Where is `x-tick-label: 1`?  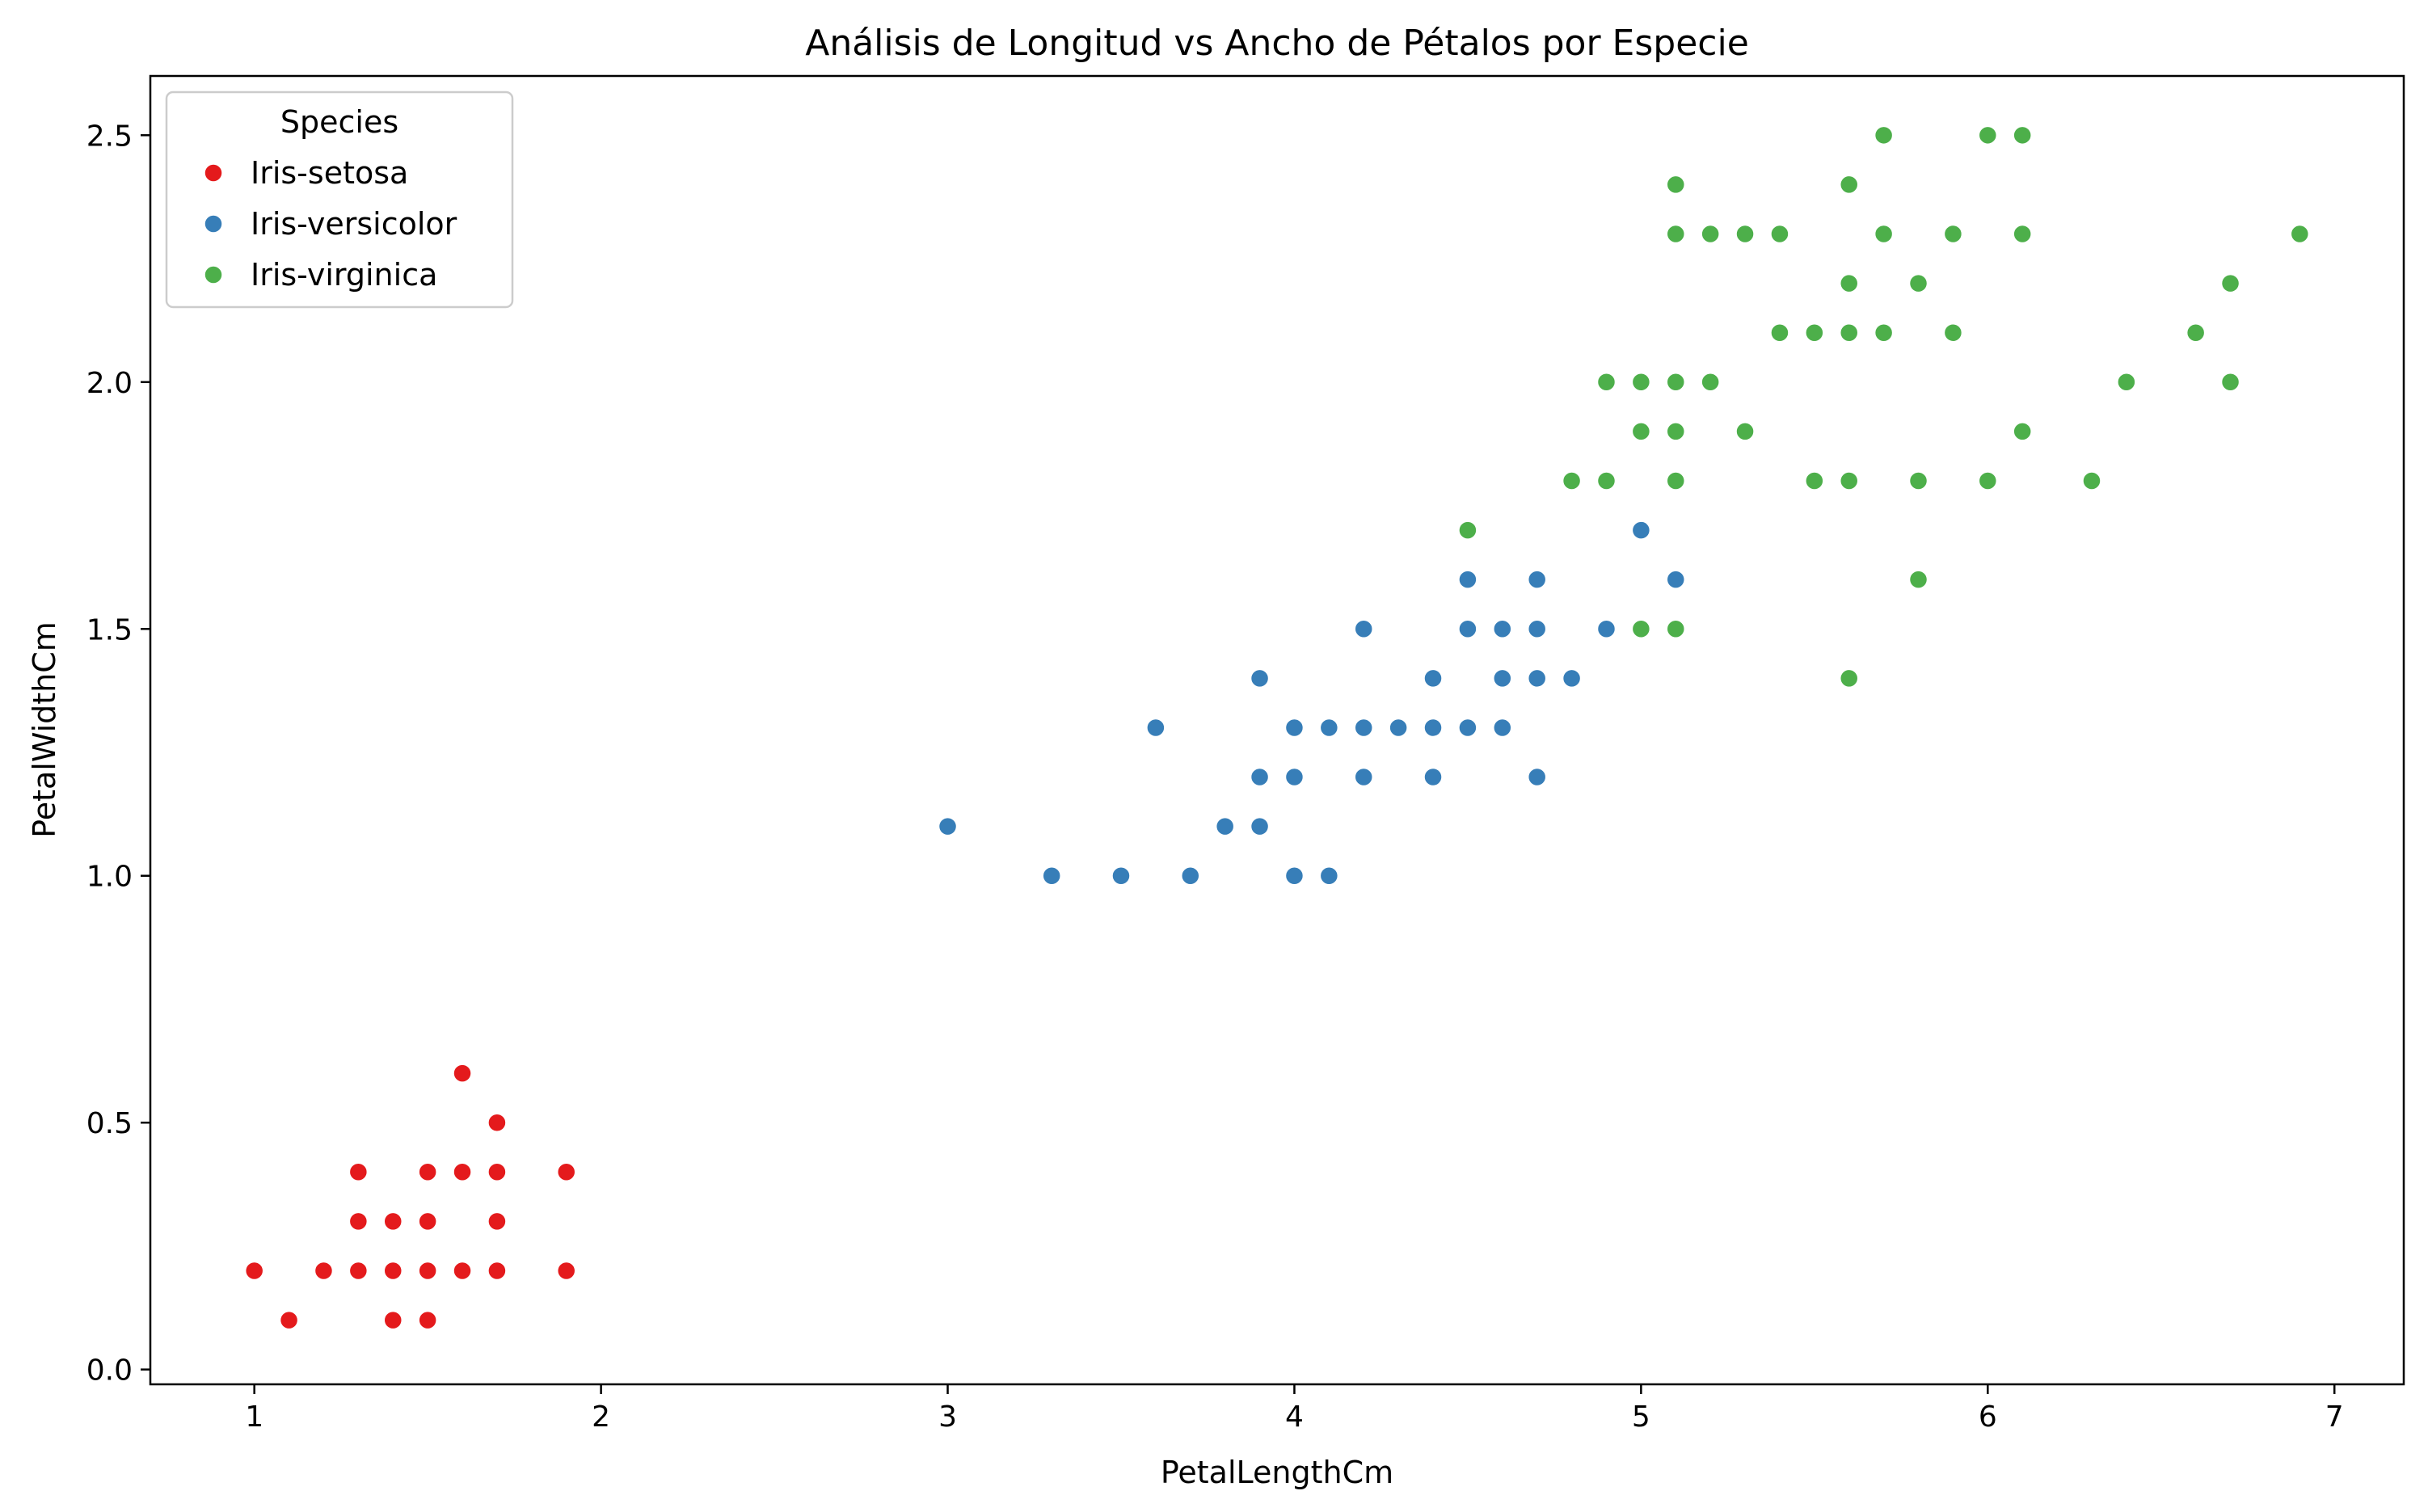 x-tick-label: 1 is located at coordinates (254, 1417).